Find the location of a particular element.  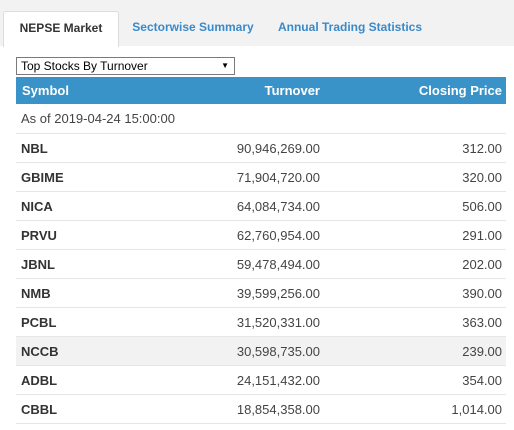

table-row: ADBL 24,151,432.00 354.00 is located at coordinates (261, 380).